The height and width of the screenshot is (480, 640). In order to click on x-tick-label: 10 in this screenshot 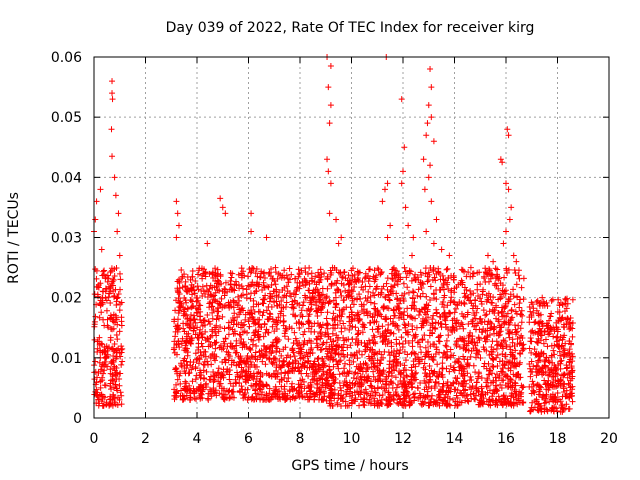, I will do `click(352, 439)`.